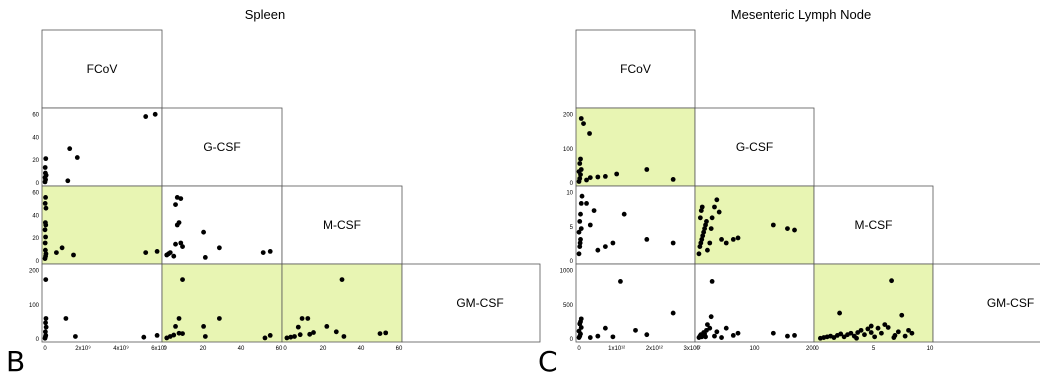 This screenshot has height=379, width=1040. What do you see at coordinates (568, 306) in the screenshot?
I see `y-tick-label: 500` at bounding box center [568, 306].